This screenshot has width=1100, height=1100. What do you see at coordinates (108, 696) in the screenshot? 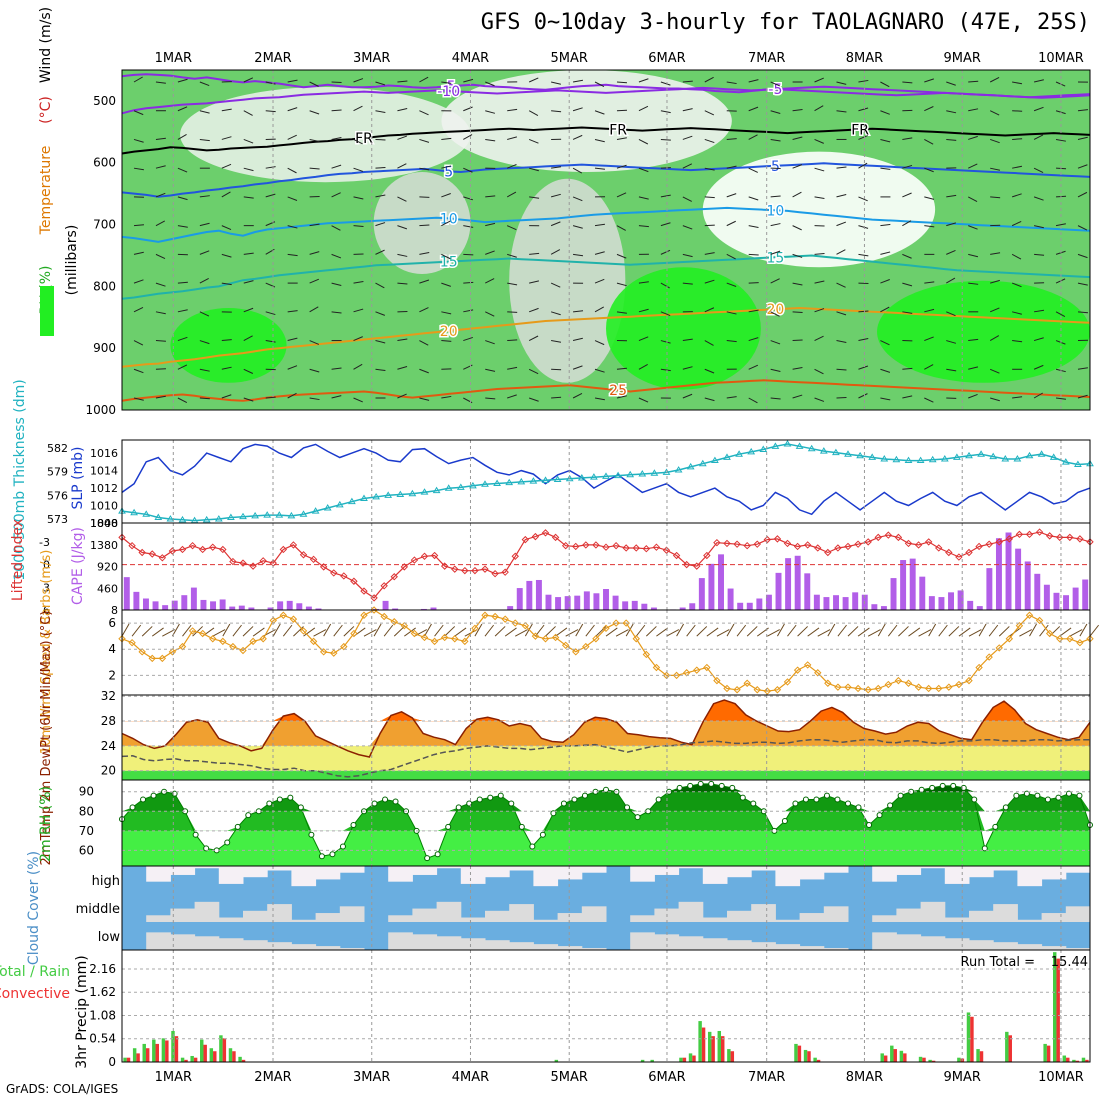
I see `temp2m-ytick-3: 32` at bounding box center [108, 696].